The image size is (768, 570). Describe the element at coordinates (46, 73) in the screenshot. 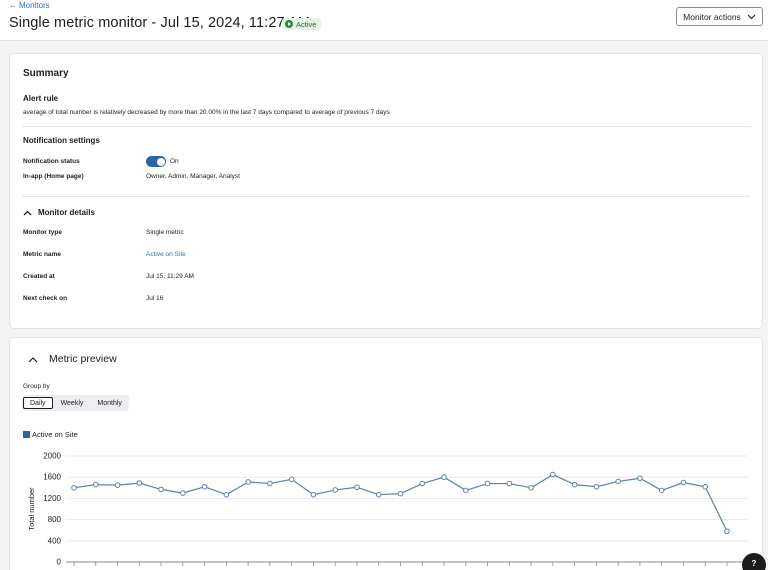

I see `summary-title: Summary` at that location.